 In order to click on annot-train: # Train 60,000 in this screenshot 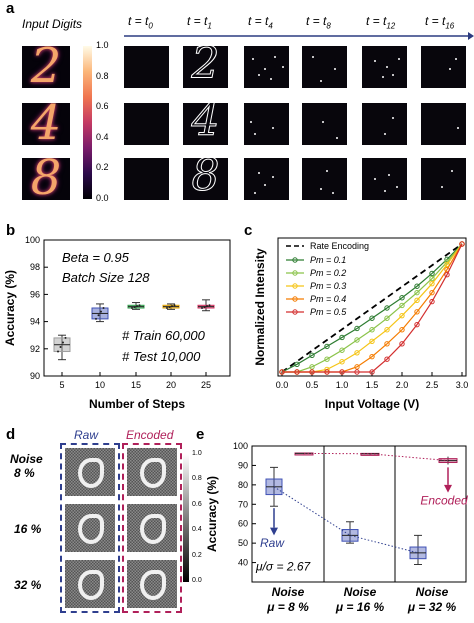, I will do `click(163, 335)`.